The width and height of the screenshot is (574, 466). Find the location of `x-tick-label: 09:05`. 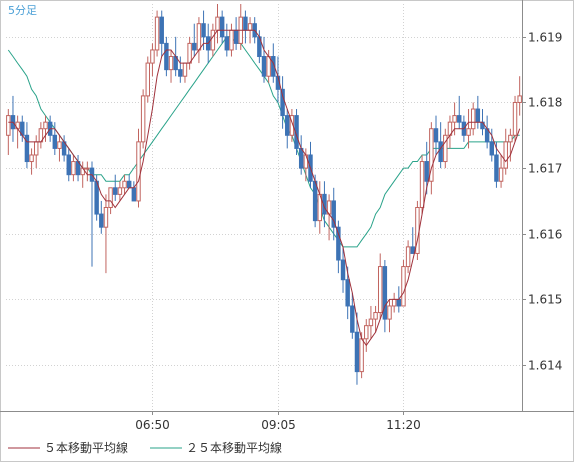

x-tick-label: 09:05 is located at coordinates (278, 425).